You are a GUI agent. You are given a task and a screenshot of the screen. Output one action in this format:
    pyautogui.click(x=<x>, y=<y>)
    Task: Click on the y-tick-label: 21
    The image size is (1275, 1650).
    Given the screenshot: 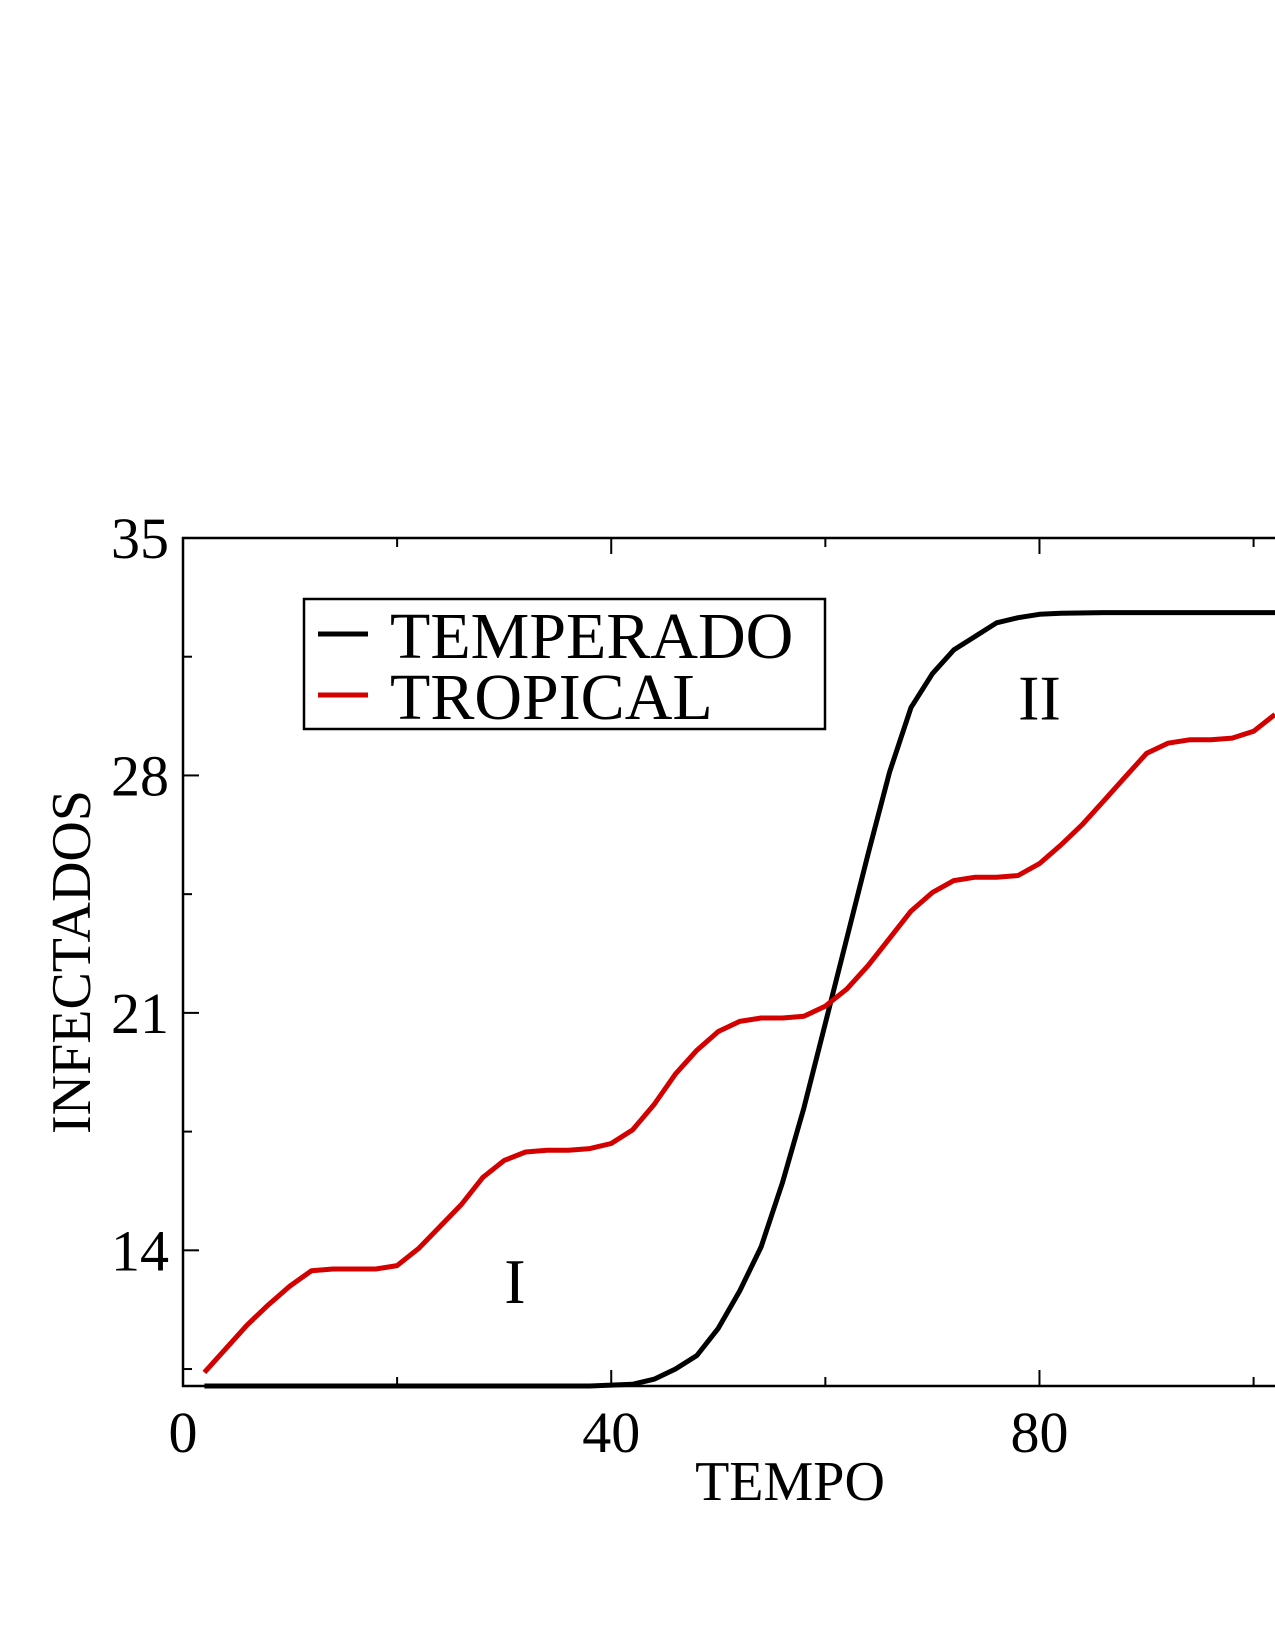 What is the action you would take?
    pyautogui.click(x=140, y=1013)
    